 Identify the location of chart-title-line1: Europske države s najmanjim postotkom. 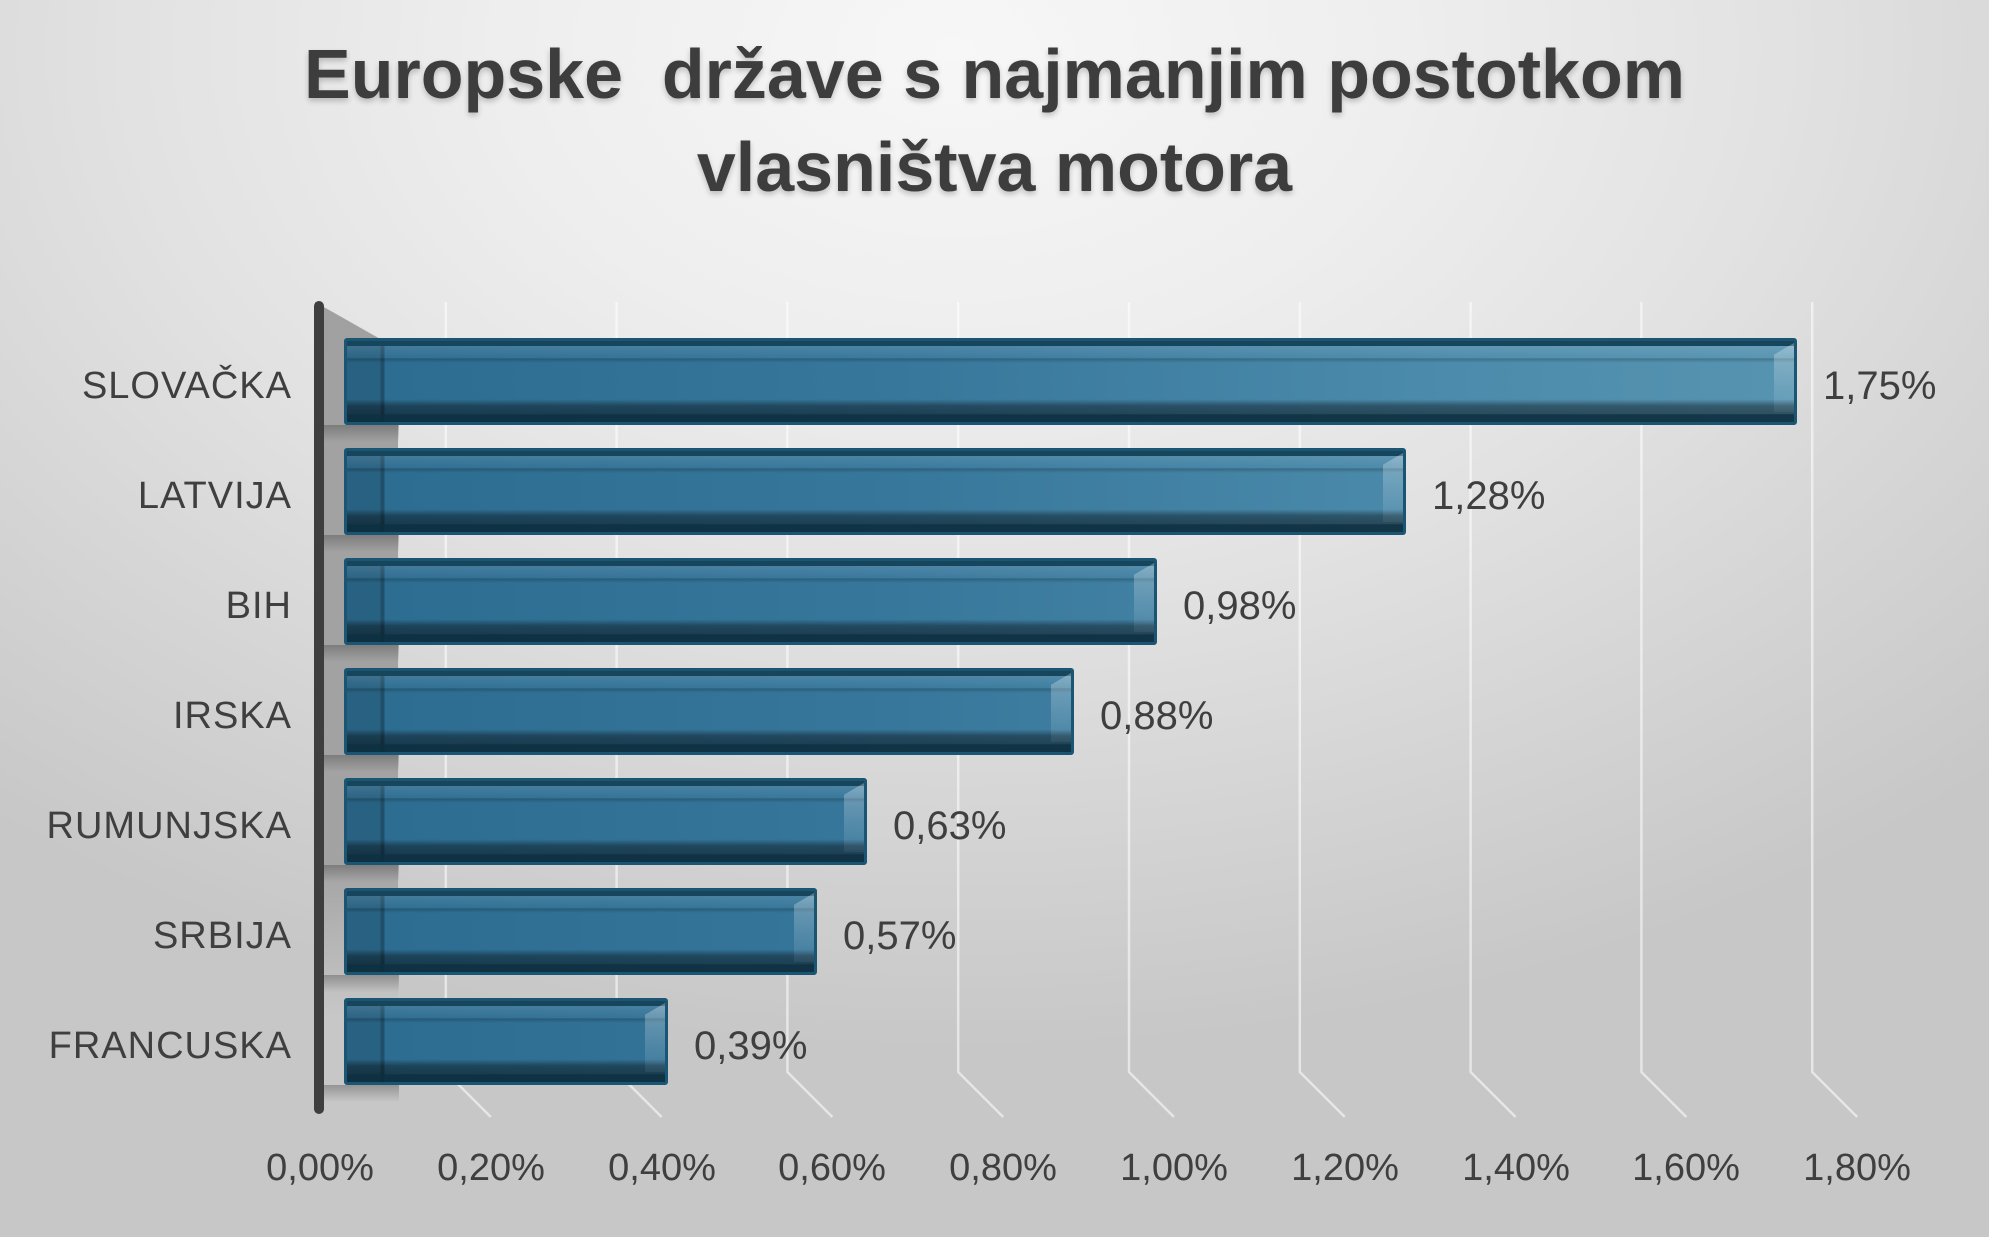
(994, 74).